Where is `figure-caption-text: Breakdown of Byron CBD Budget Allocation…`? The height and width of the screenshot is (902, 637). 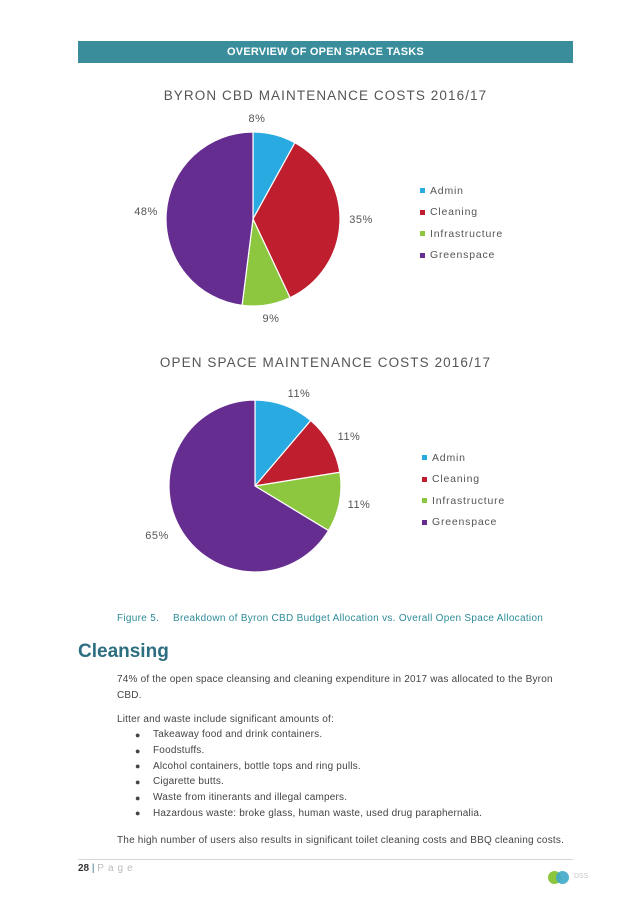
figure-caption-text: Breakdown of Byron CBD Budget Allocation… is located at coordinates (358, 618).